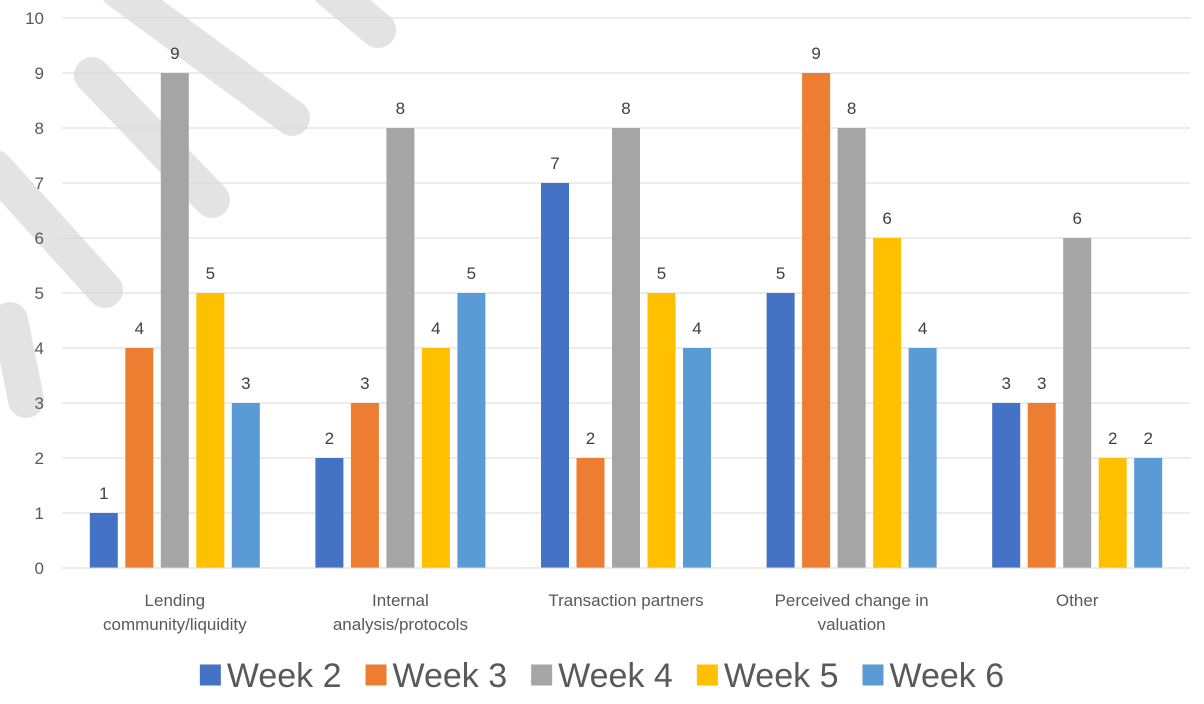 The image size is (1204, 704). I want to click on legend: Week 2 Week 3 Week 4 Week 5 Week 6, so click(601, 676).